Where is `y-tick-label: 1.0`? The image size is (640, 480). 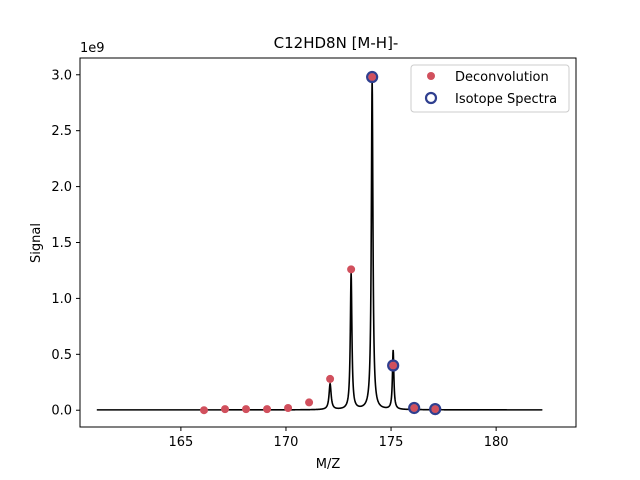 y-tick-label: 1.0 is located at coordinates (61, 299).